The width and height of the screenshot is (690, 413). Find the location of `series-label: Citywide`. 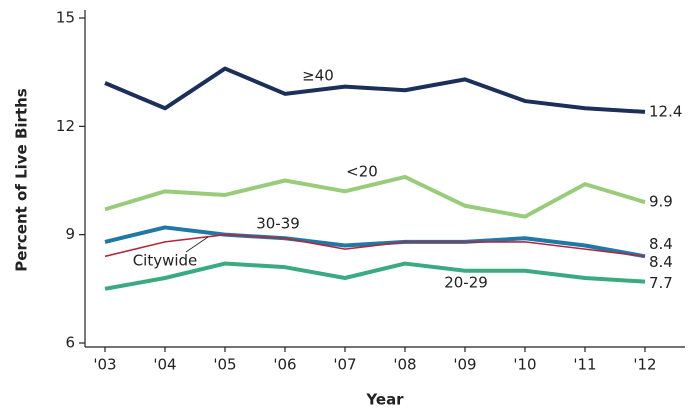

series-label: Citywide is located at coordinates (165, 261).